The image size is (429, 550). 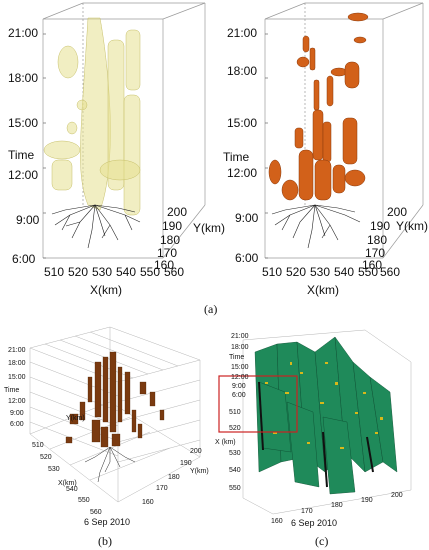 I want to click on y-tick-4: 190, so click(x=367, y=500).